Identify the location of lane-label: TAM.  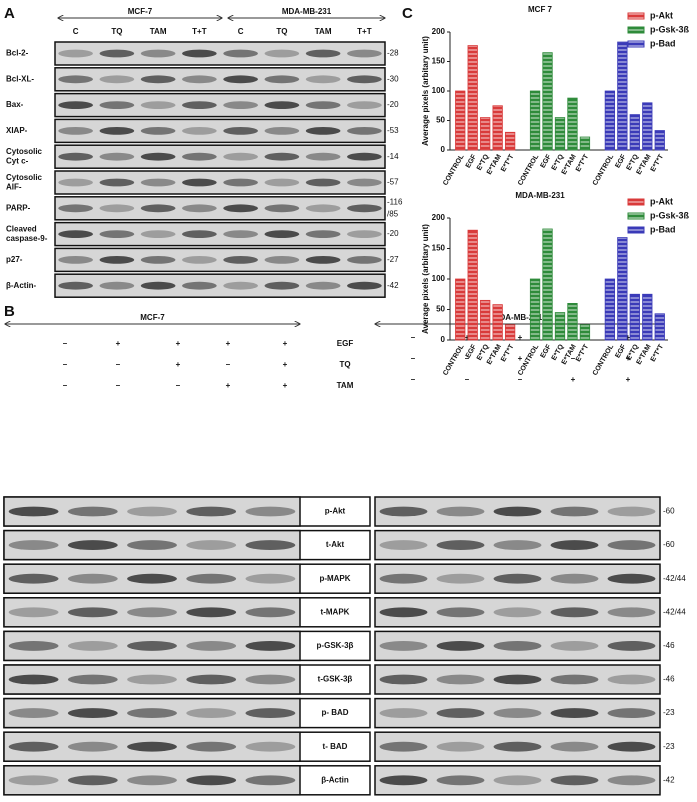
(323, 31).